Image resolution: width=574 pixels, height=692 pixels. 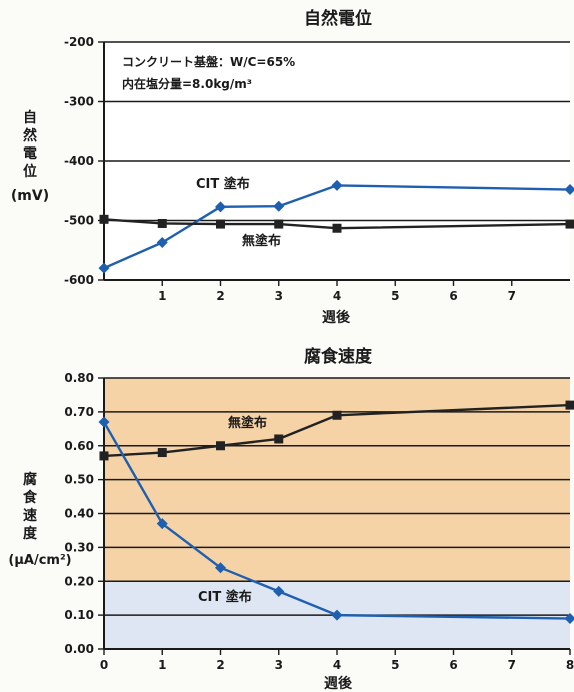 I want to click on series-label-cit-corrosion: CIT 塗布, so click(x=225, y=597).